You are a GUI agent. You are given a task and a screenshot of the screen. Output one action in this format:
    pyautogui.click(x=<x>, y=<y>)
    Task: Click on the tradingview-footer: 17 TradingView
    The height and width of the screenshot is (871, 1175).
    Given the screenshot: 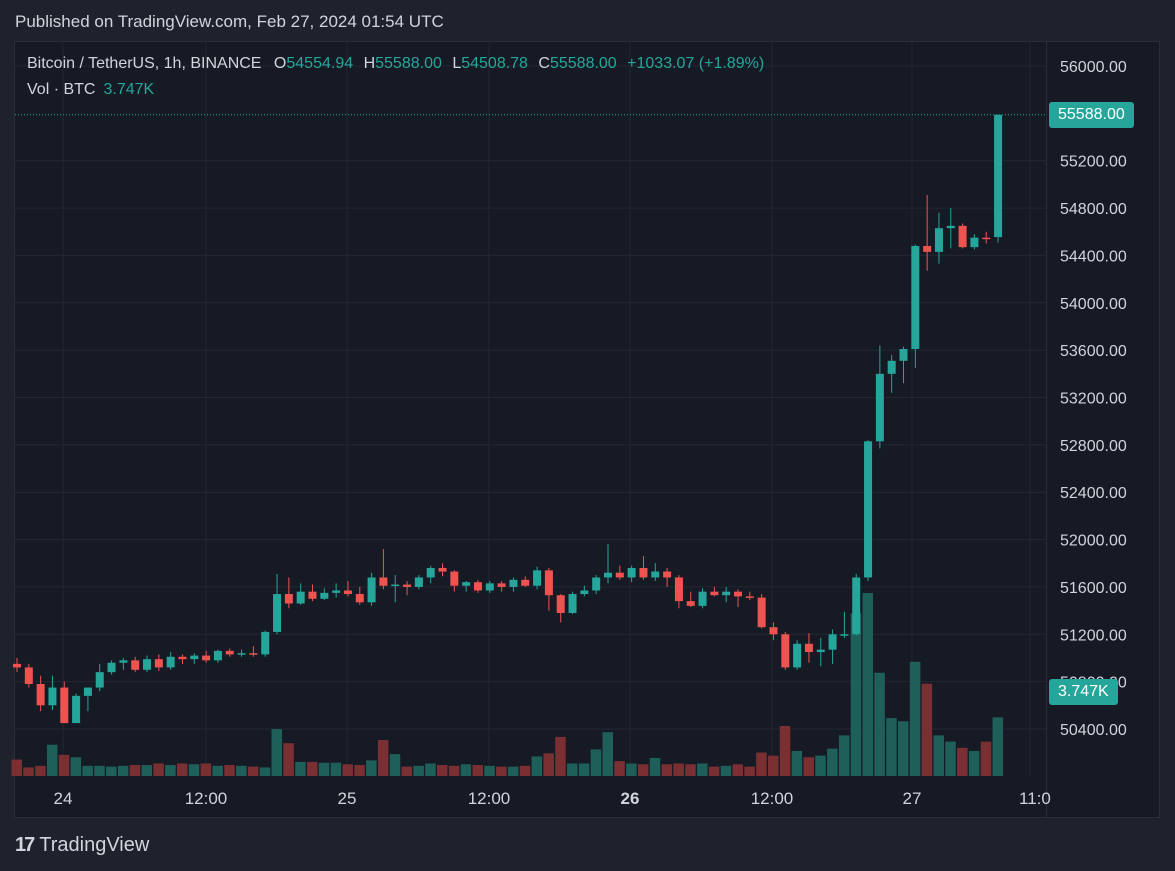 What is the action you would take?
    pyautogui.click(x=82, y=845)
    